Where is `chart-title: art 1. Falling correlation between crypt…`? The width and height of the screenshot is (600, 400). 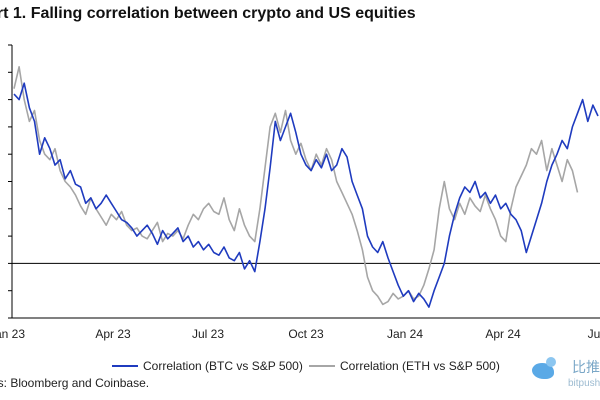
chart-title: art 1. Falling correlation between crypt… is located at coordinates (208, 13).